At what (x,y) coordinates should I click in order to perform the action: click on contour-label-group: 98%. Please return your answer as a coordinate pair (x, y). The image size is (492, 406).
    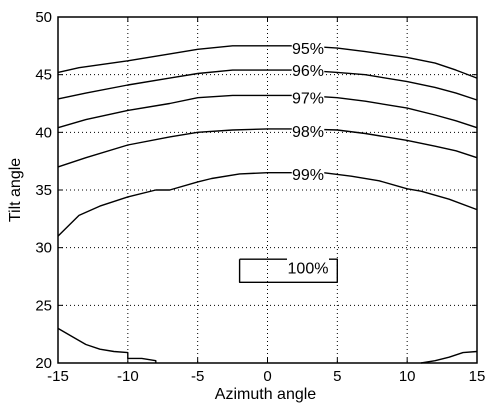
    Looking at the image, I should click on (308, 131).